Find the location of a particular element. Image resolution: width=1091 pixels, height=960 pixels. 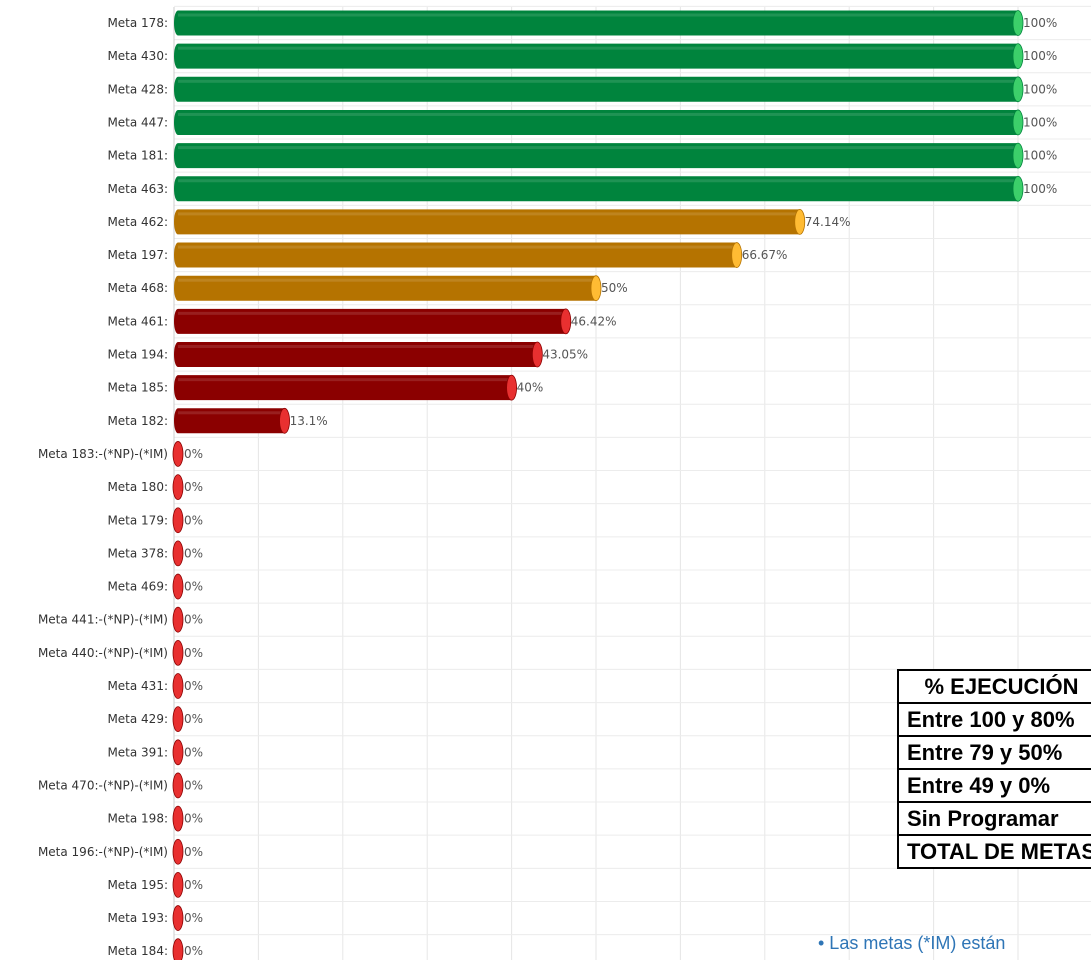

category-label: Meta 184: is located at coordinates (137, 951).